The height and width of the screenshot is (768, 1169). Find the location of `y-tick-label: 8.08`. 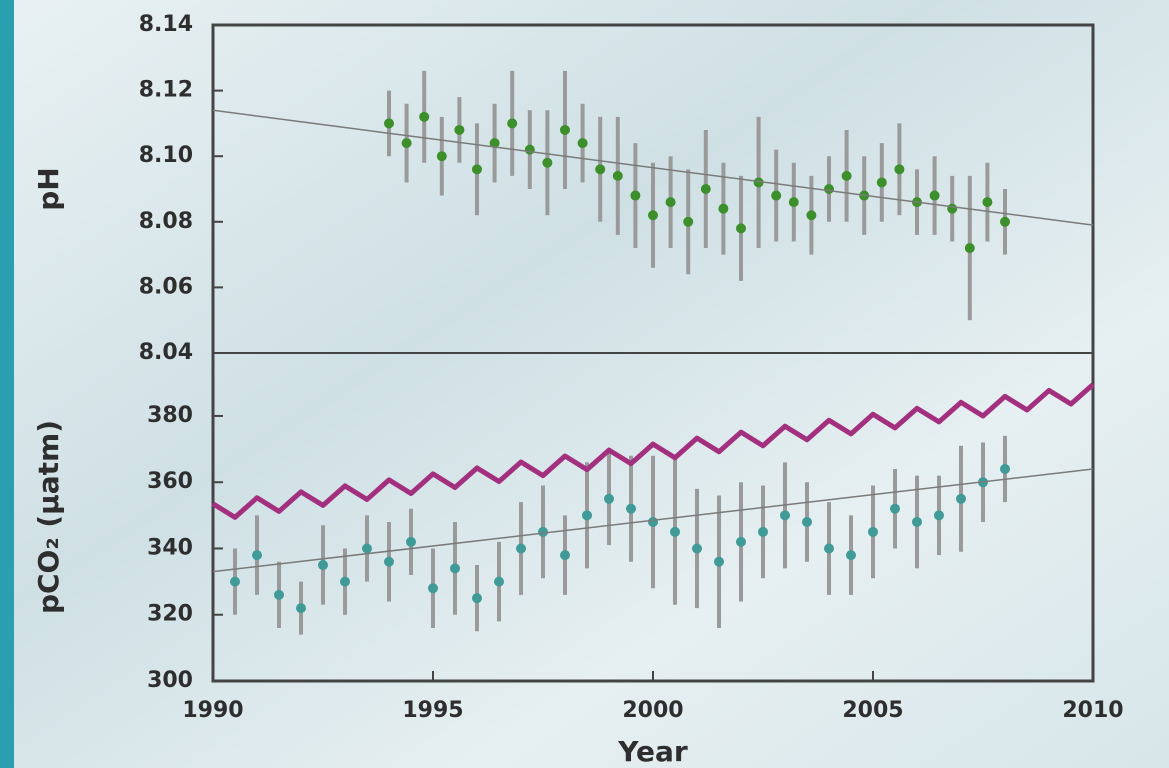

y-tick-label: 8.08 is located at coordinates (166, 221).